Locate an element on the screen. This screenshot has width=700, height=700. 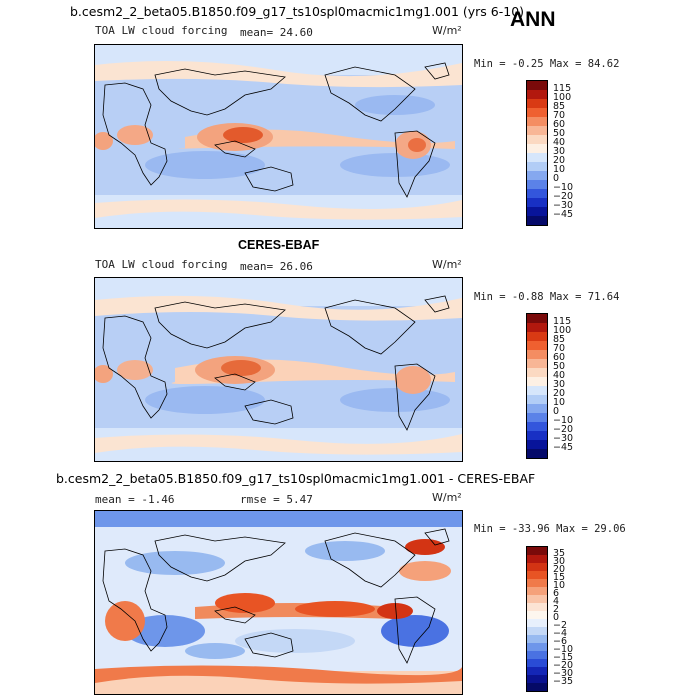
colorbar-level-label: −2 is located at coordinates (560, 625).